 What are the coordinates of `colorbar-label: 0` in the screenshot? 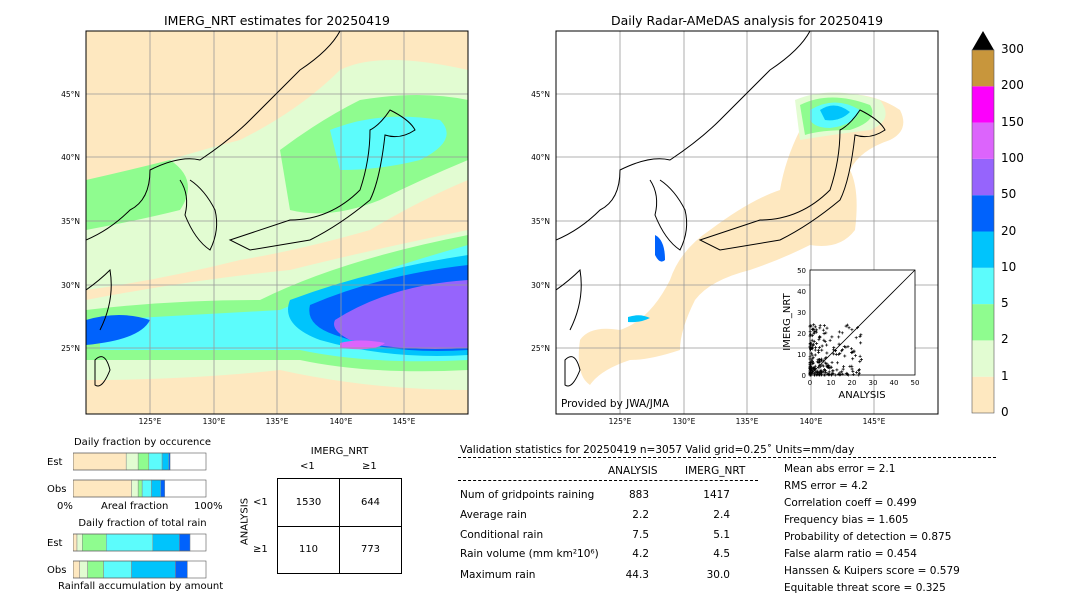 It's located at (1005, 412).